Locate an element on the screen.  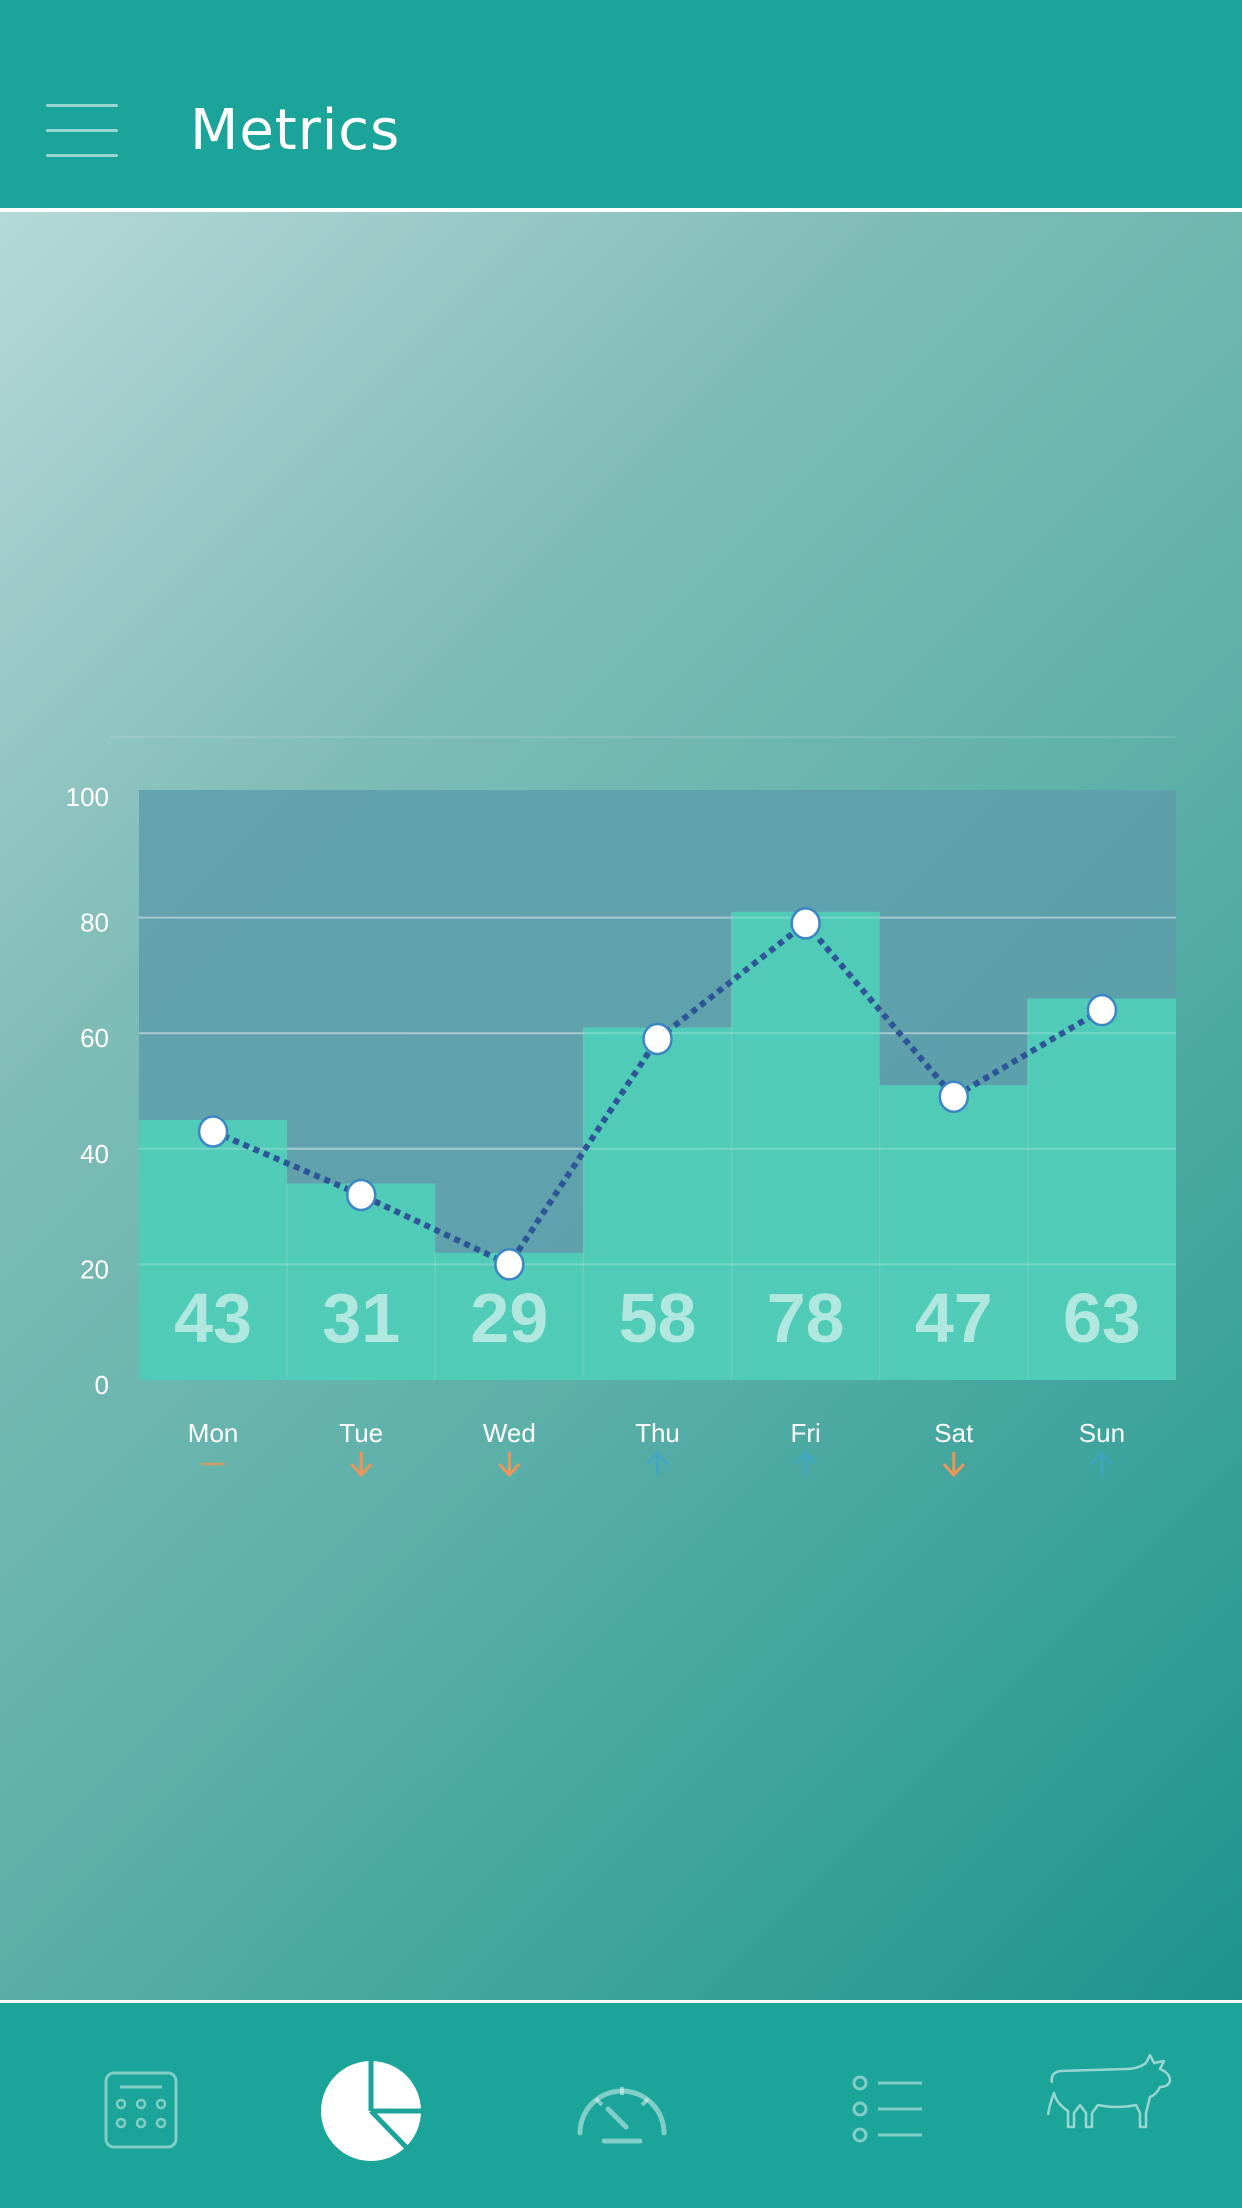
bar-value-label: 31 is located at coordinates (361, 1318).